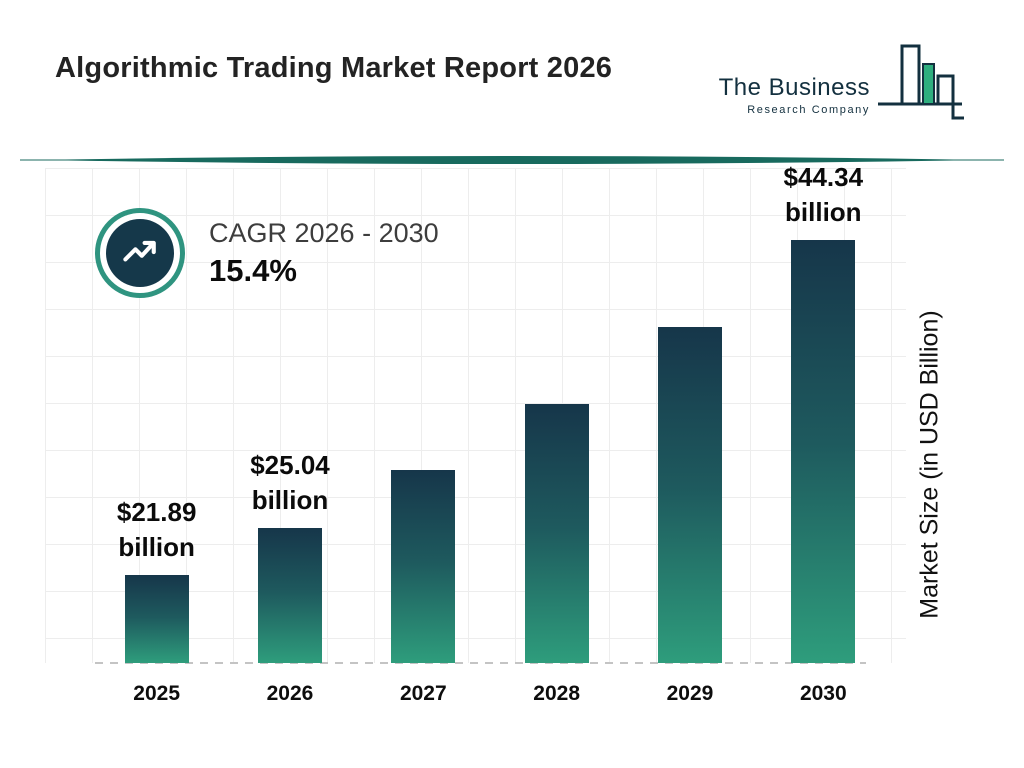 The width and height of the screenshot is (1024, 768). I want to click on bar-2026, so click(289, 595).